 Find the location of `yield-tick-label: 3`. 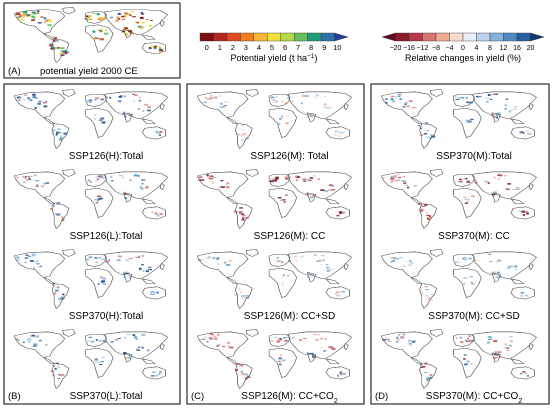

yield-tick-label: 3 is located at coordinates (246, 47).